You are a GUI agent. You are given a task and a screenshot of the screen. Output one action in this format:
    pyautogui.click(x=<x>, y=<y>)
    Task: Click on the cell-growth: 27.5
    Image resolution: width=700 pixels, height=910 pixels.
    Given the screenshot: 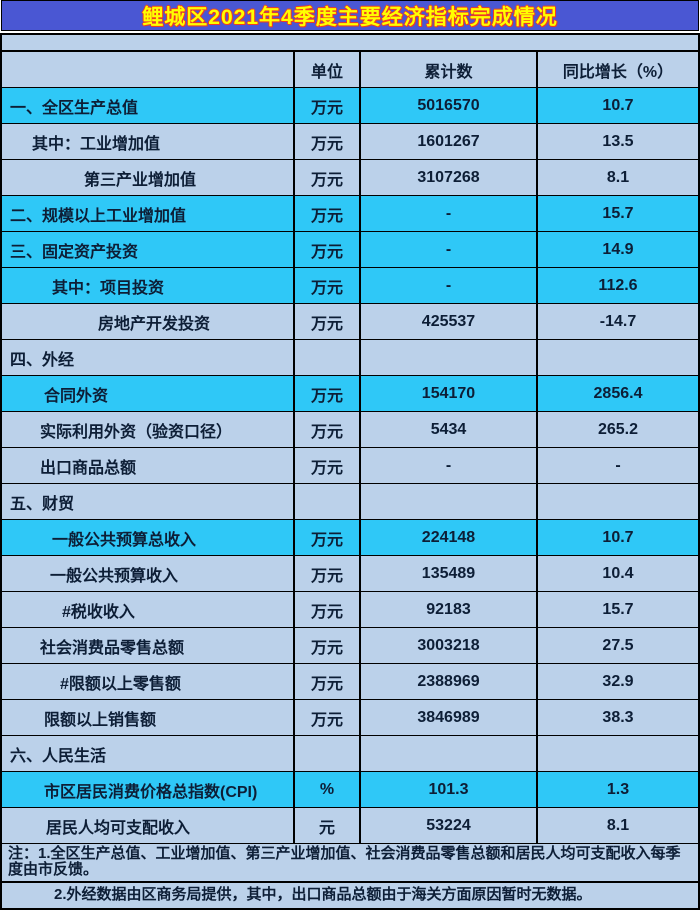 What is the action you would take?
    pyautogui.click(x=617, y=645)
    